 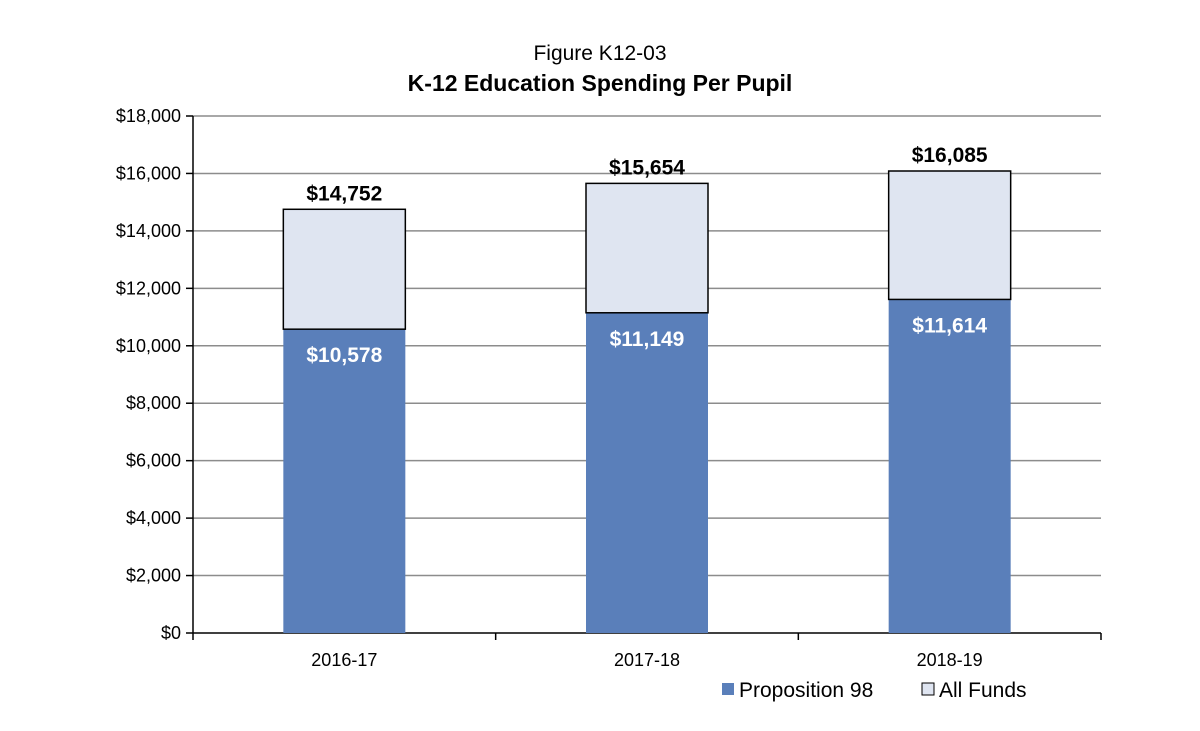 What do you see at coordinates (153, 461) in the screenshot?
I see `y-tick-label: $6,000` at bounding box center [153, 461].